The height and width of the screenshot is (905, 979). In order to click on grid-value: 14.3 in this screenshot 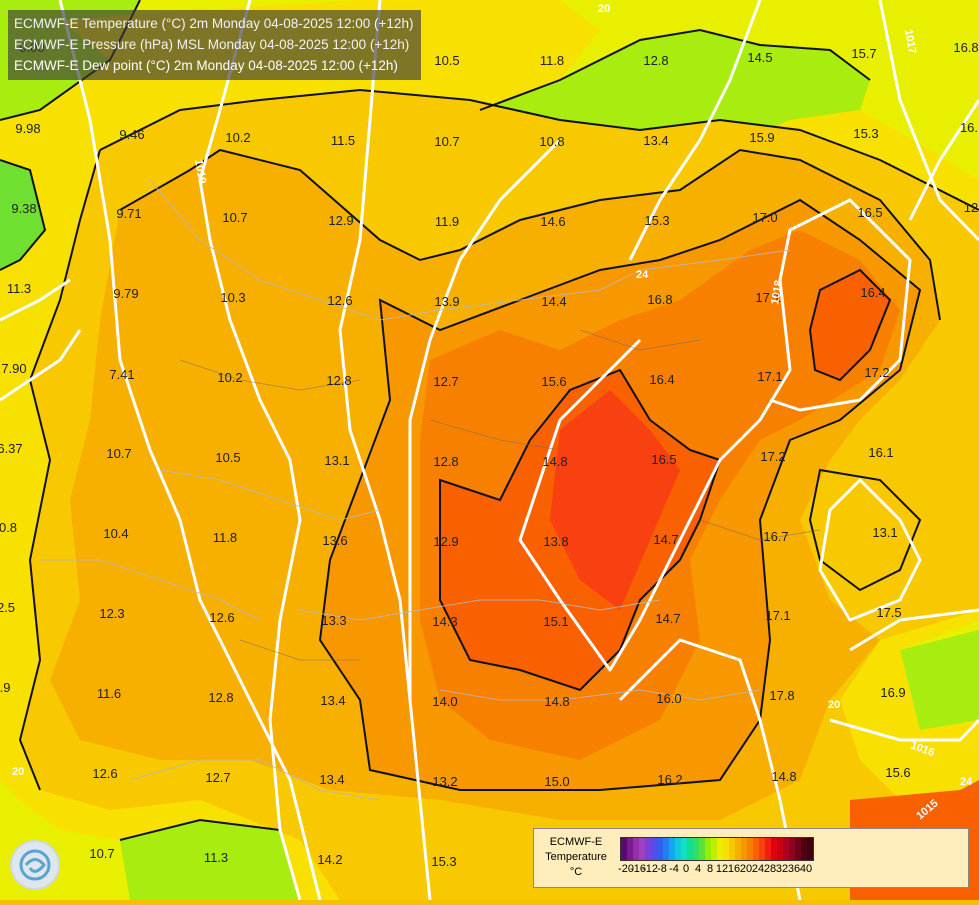, I will do `click(444, 621)`.